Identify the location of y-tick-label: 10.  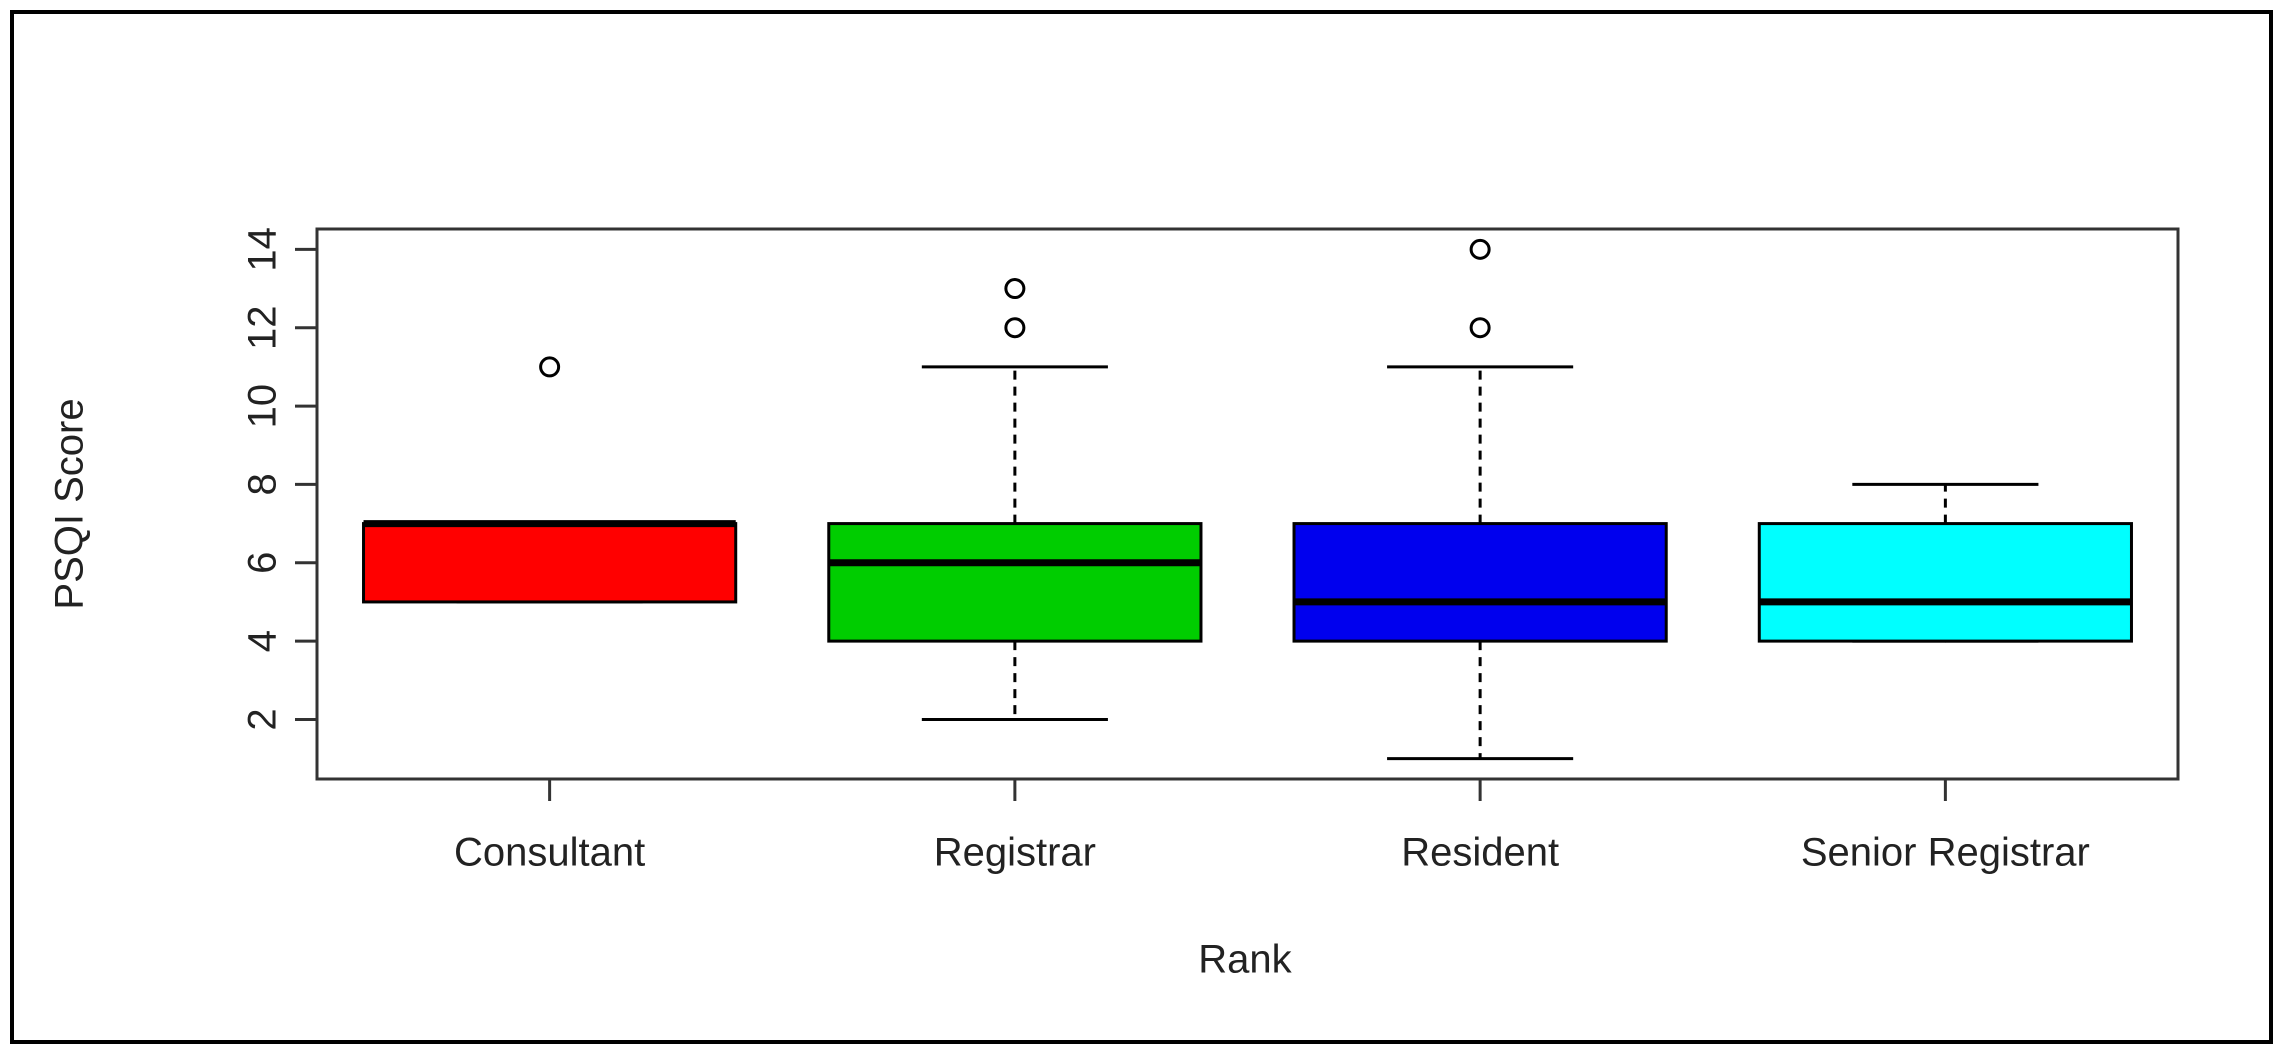
(263, 406).